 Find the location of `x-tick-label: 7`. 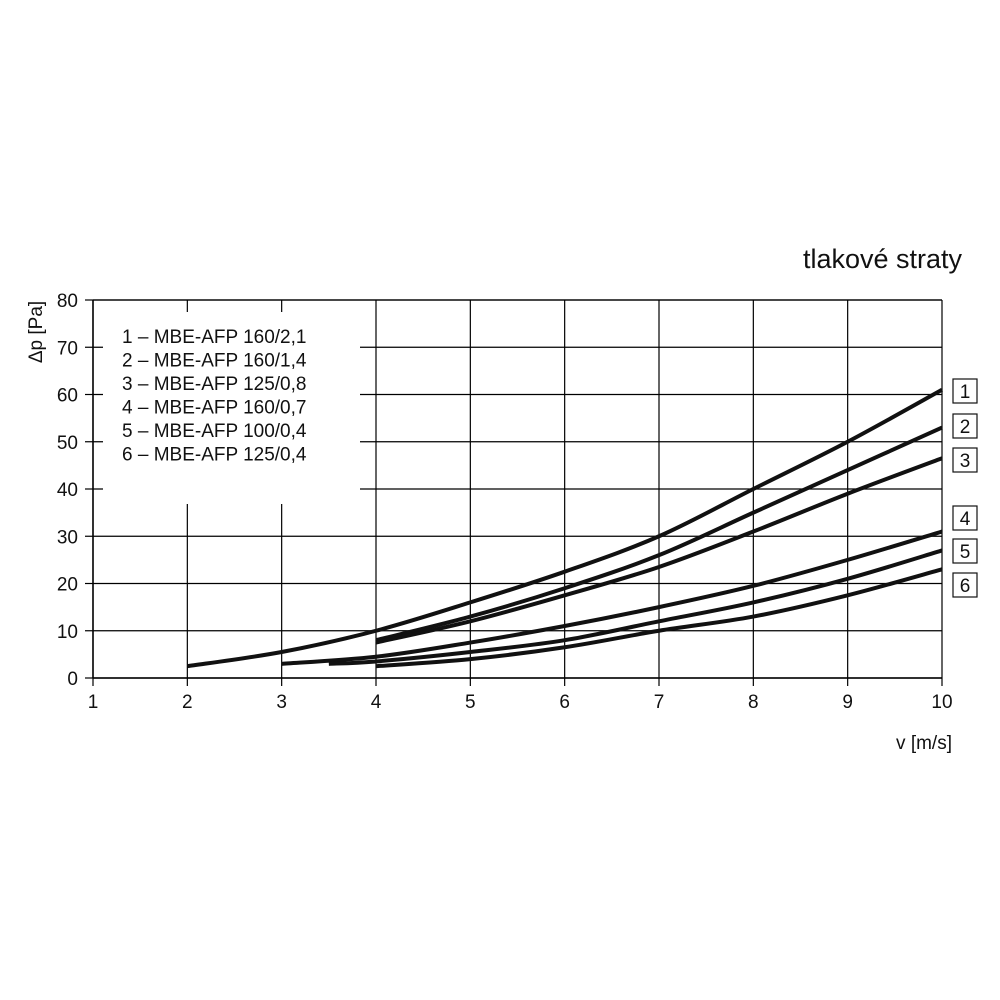

x-tick-label: 7 is located at coordinates (659, 702).